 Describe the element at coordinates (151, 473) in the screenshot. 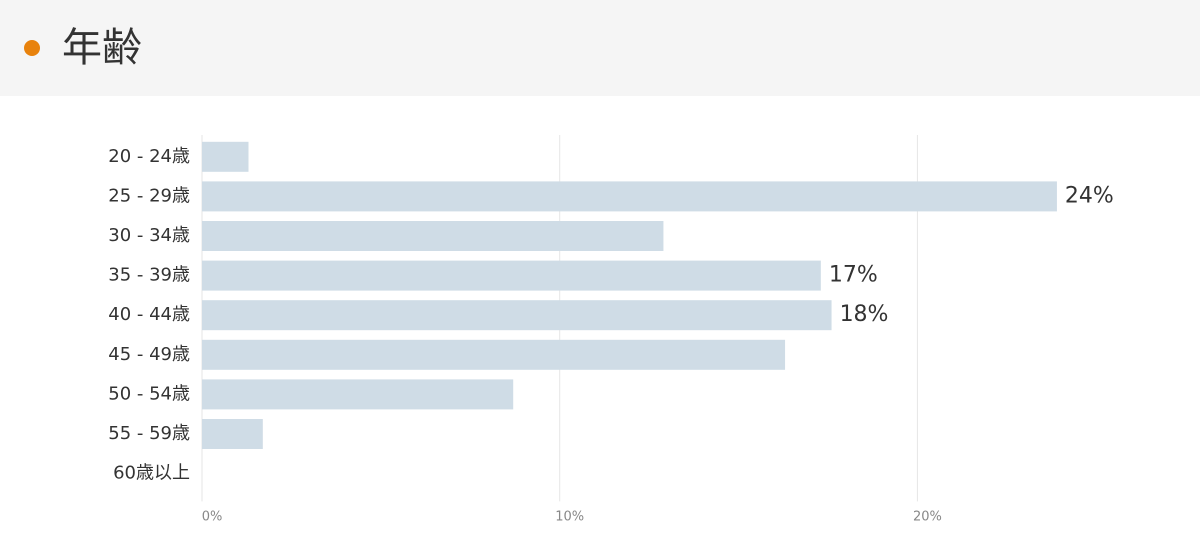

I see `y-tick-label: 60歳以上` at that location.